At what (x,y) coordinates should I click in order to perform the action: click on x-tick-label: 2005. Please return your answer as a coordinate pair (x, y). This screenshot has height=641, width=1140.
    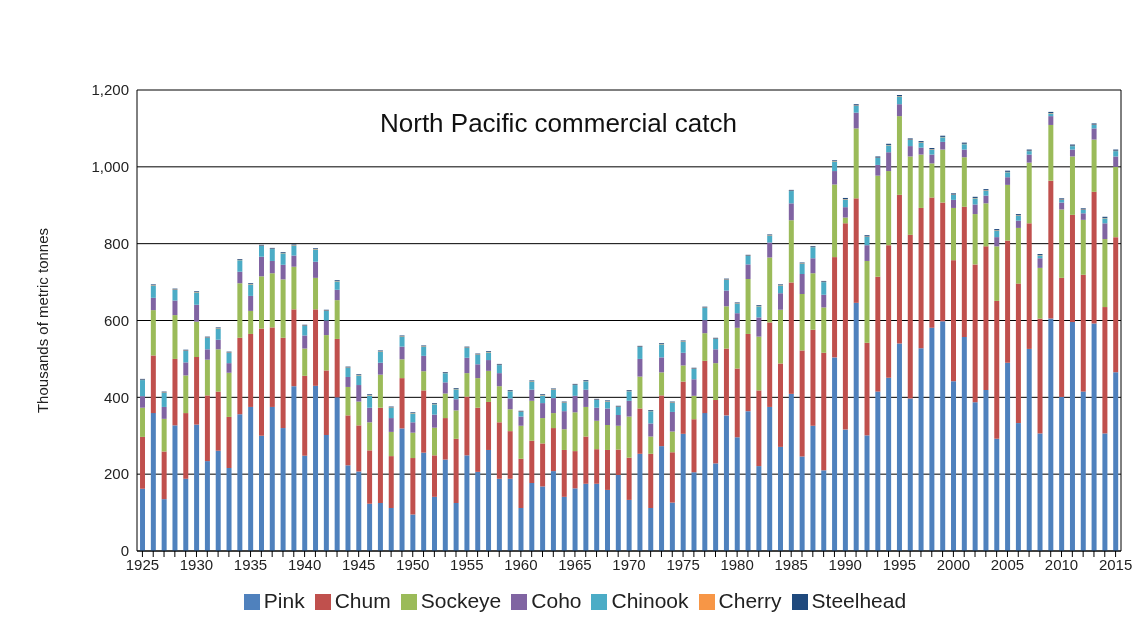
    Looking at the image, I should click on (1007, 564).